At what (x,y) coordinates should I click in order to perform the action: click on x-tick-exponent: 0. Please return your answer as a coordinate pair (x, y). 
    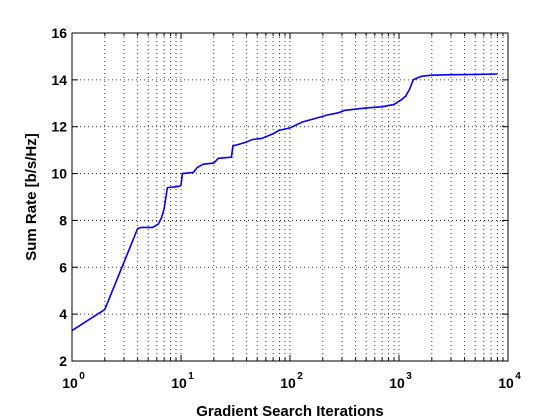
    Looking at the image, I should click on (82, 376).